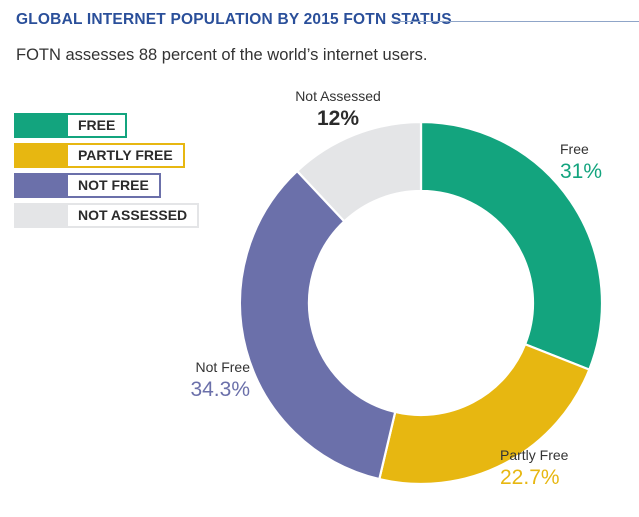 The image size is (639, 517). I want to click on slice-name-not-assessed: Not Assessed, so click(338, 96).